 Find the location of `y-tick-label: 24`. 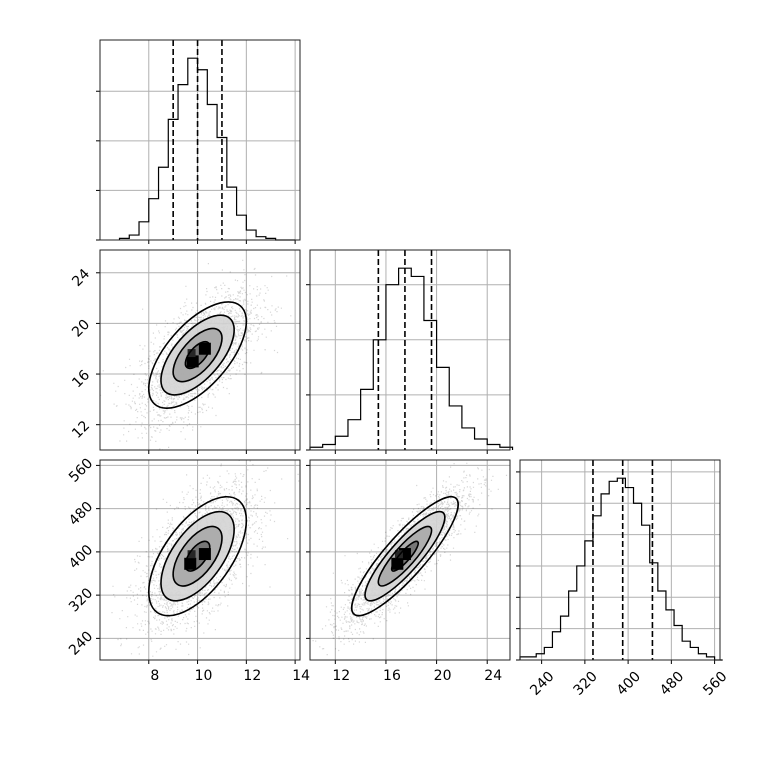

y-tick-label: 24 is located at coordinates (81, 278).